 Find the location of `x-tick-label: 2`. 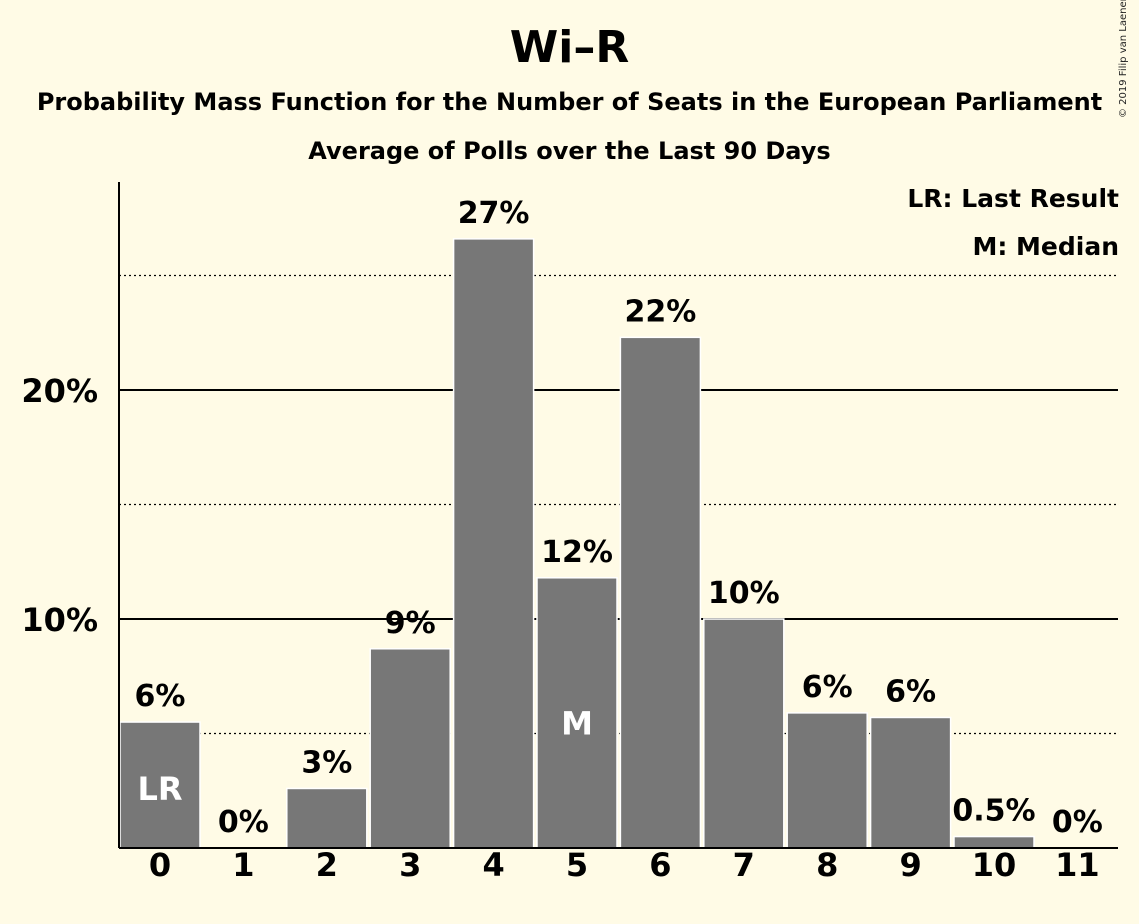

x-tick-label: 2 is located at coordinates (327, 865).